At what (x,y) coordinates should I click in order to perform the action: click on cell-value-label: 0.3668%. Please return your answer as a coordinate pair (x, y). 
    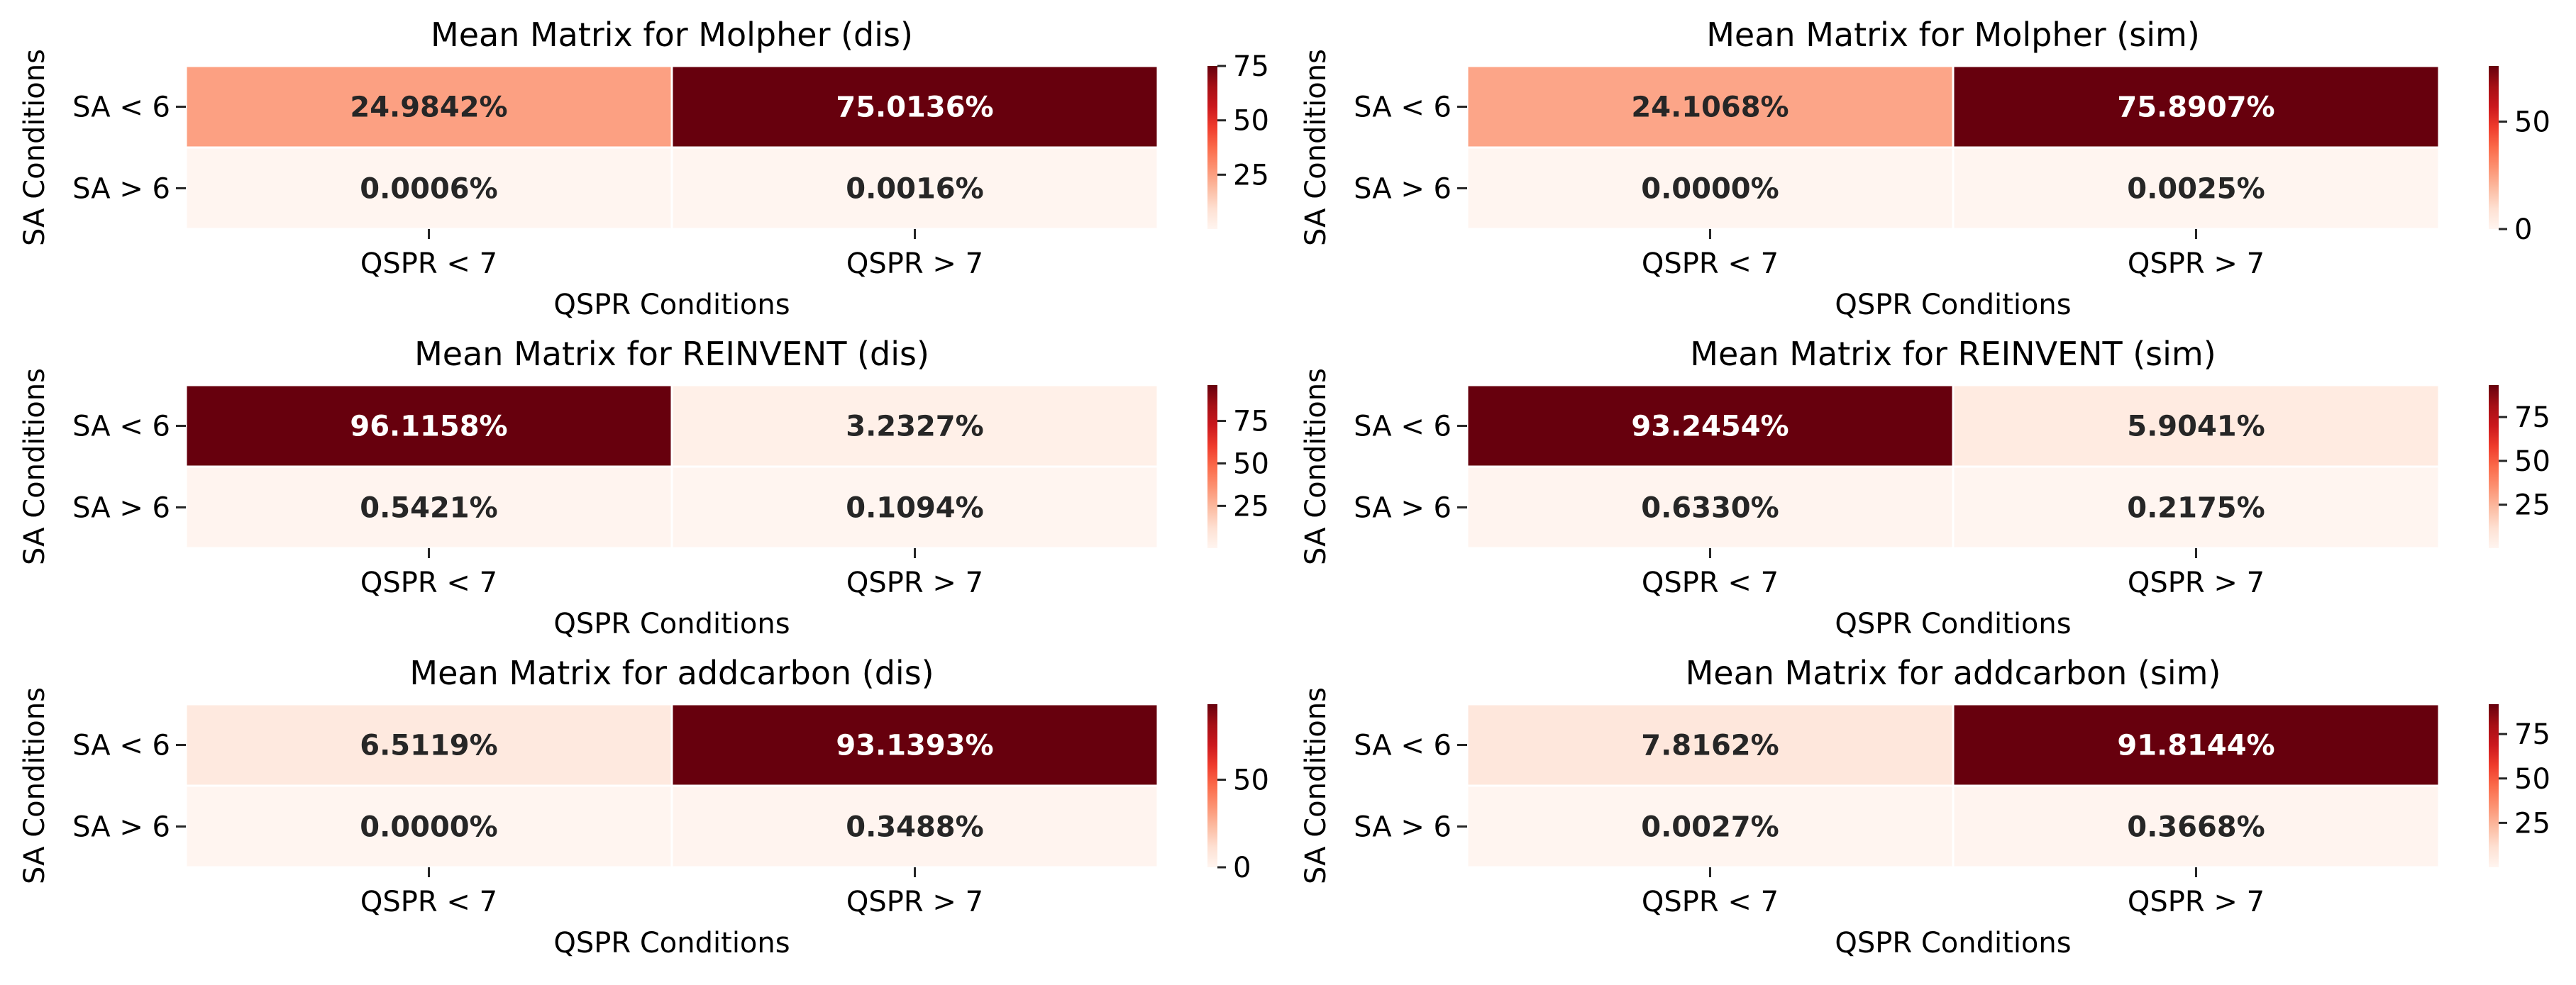
    Looking at the image, I should click on (2196, 827).